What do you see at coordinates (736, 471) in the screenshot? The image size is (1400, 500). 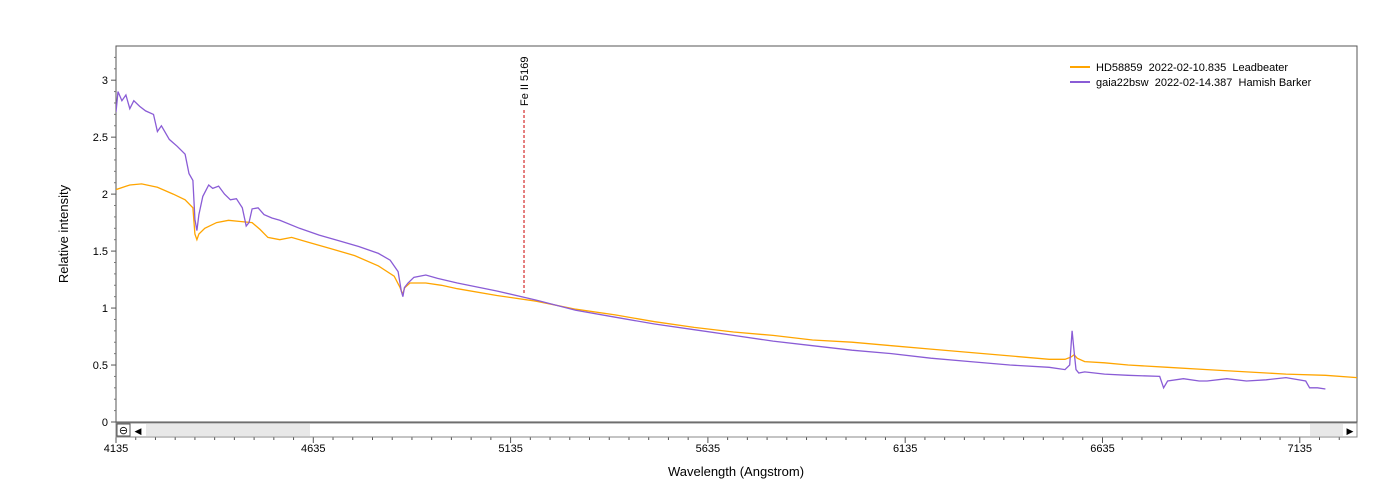 I see `x-axis-label: Wavelength (Angstrom)` at bounding box center [736, 471].